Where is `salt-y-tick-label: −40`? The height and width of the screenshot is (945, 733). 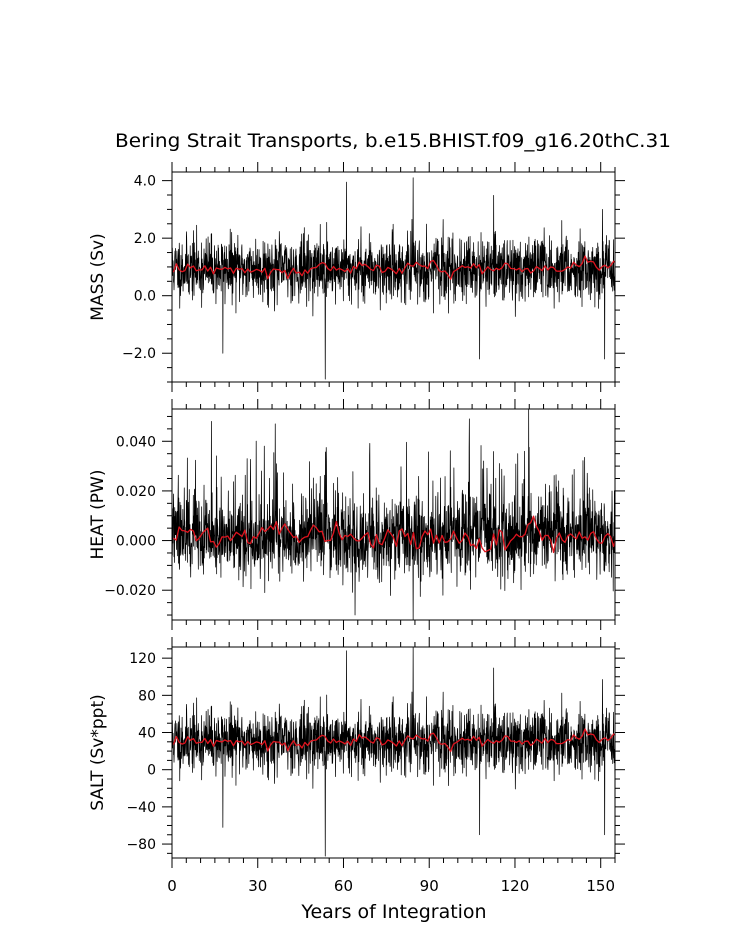 salt-y-tick-label: −40 is located at coordinates (141, 808).